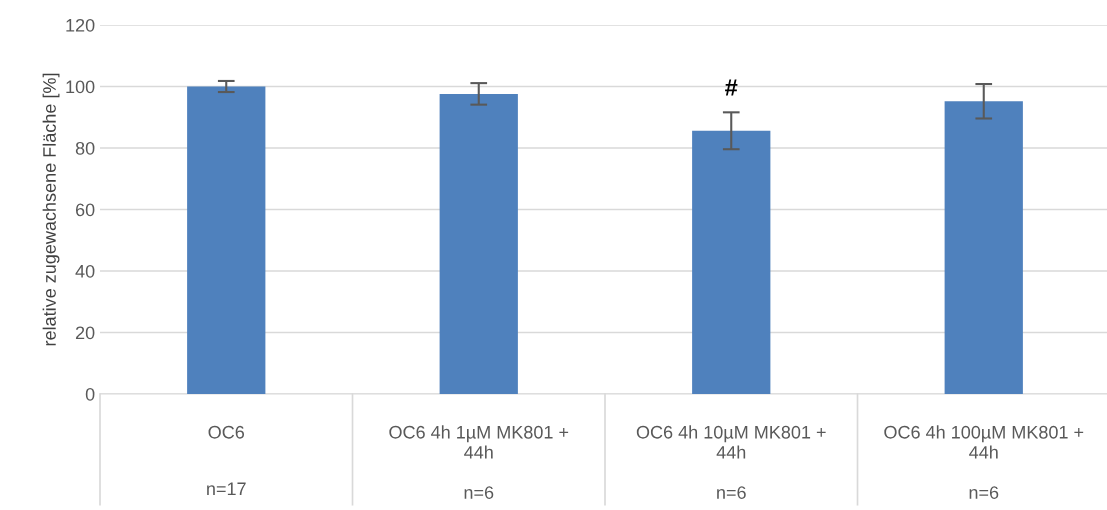 The width and height of the screenshot is (1107, 510). What do you see at coordinates (479, 462) in the screenshot?
I see `category-label: OC6 4h 1µM MK801 + 44h n=6` at bounding box center [479, 462].